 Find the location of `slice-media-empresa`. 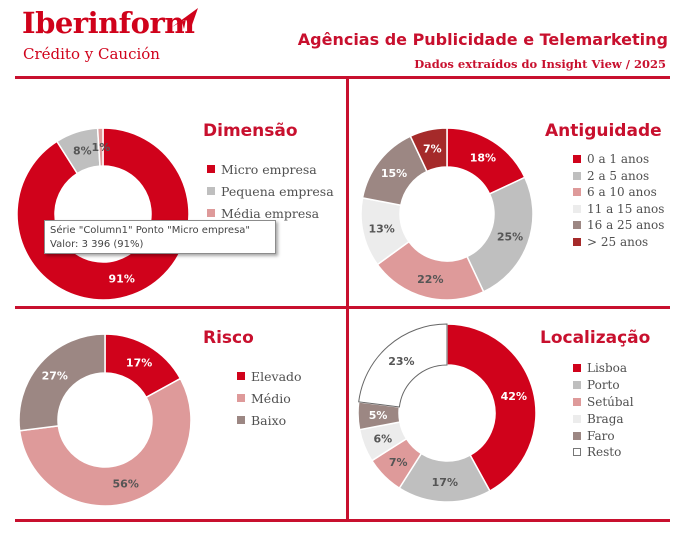

slice-media-empresa is located at coordinates (100, 147).